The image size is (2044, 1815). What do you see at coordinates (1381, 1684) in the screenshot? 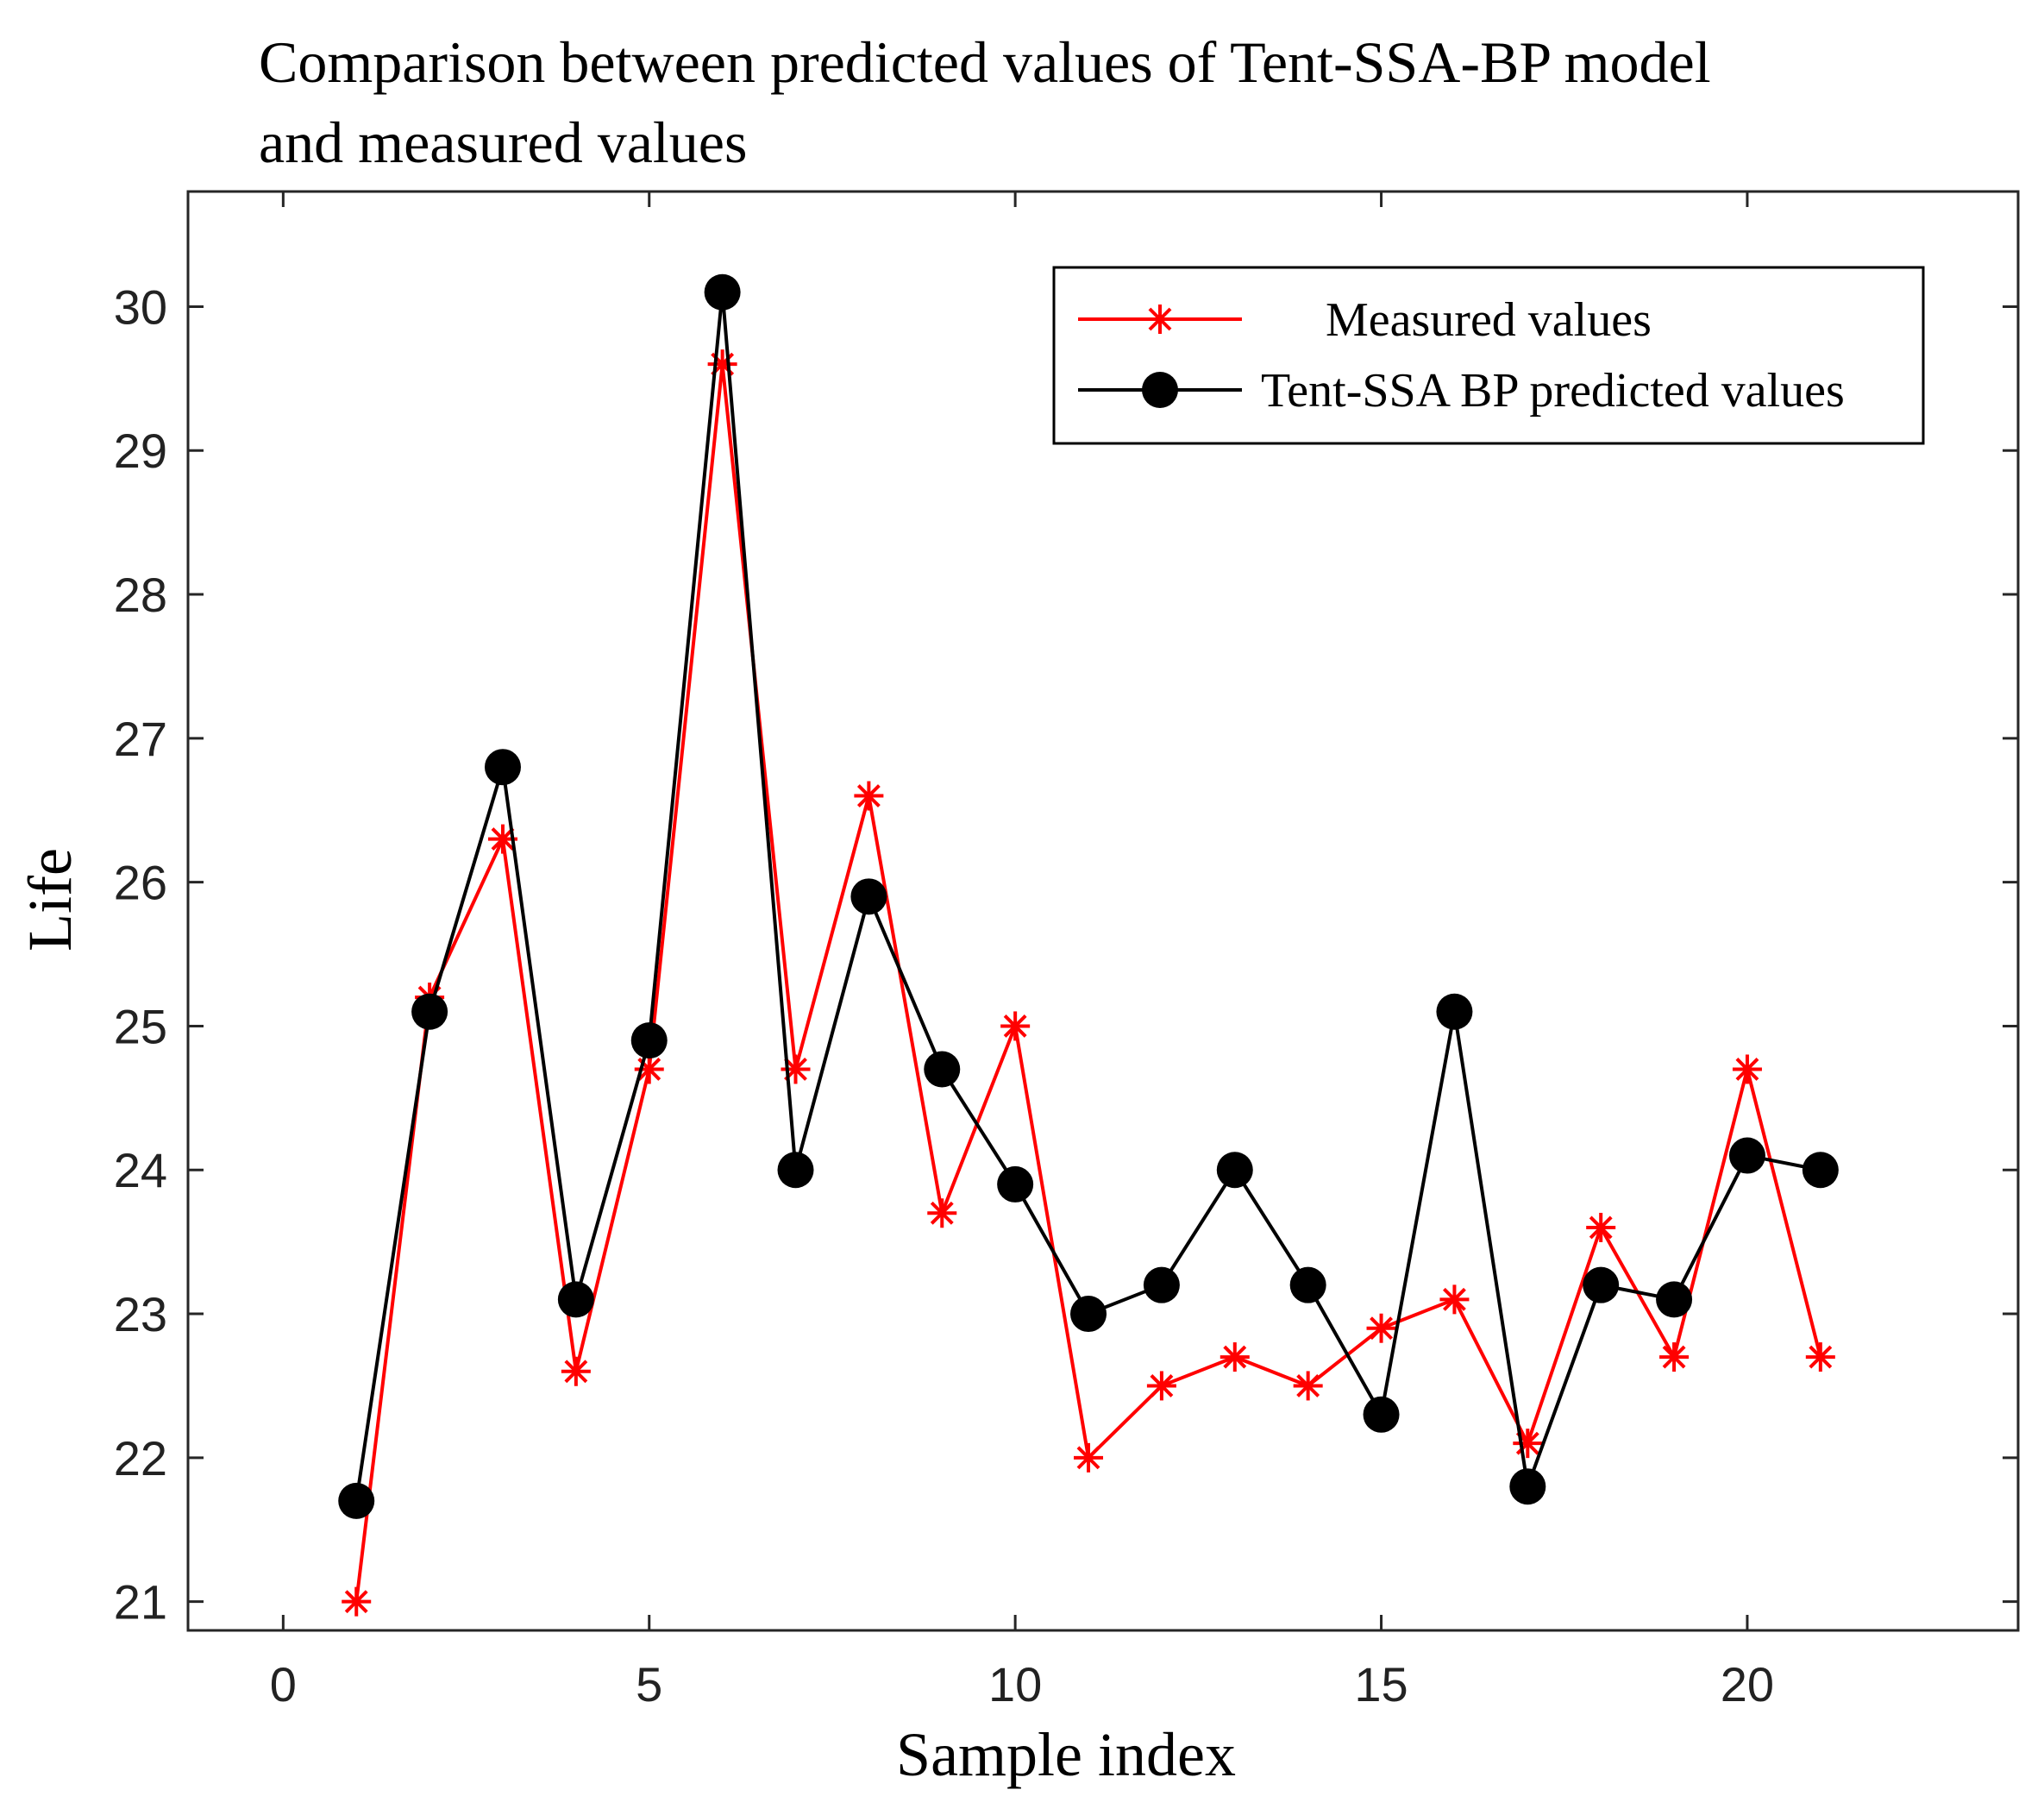
I see `x-tick-label: 15` at bounding box center [1381, 1684].